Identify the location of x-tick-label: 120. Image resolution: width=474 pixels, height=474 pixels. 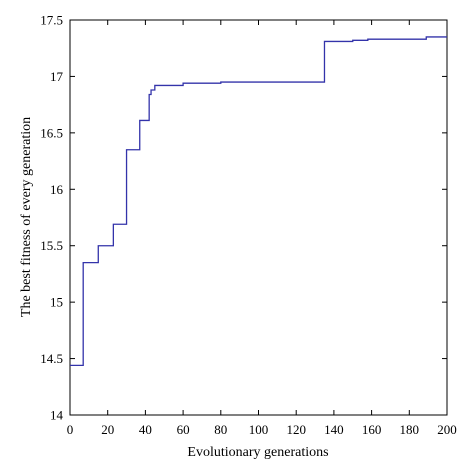
(296, 429).